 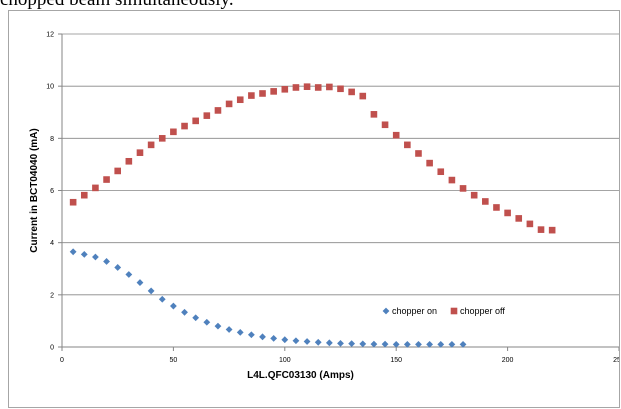 I want to click on y-tick-label: 2, so click(x=52, y=295).